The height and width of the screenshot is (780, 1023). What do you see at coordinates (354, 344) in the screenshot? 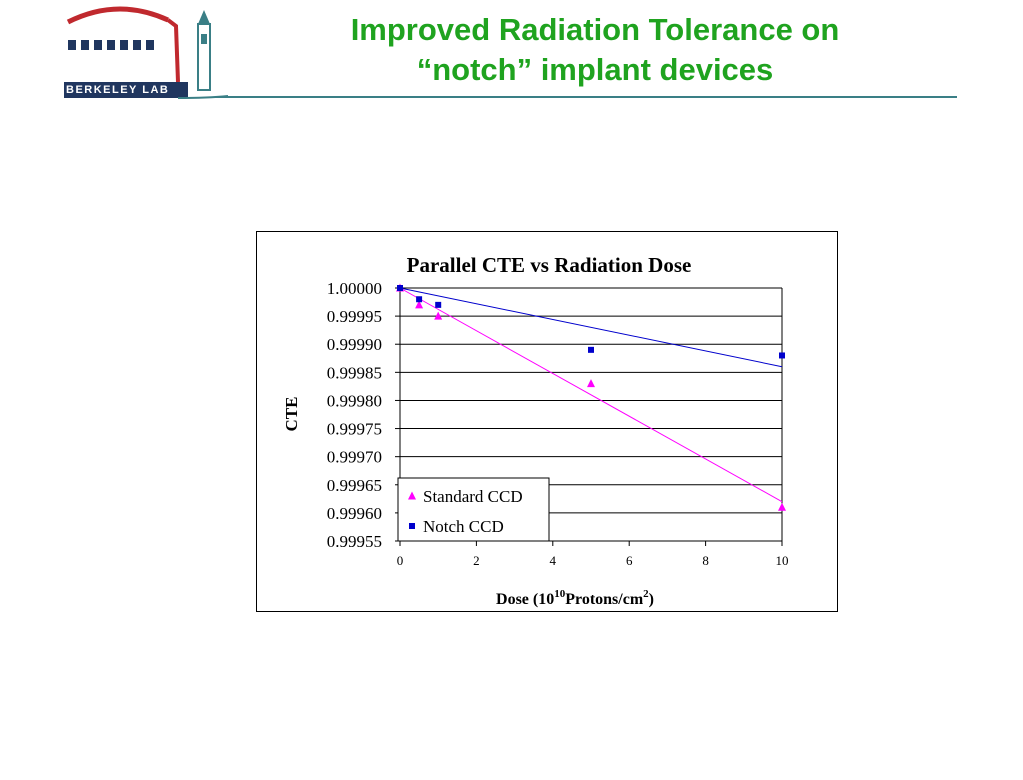
I see `y-tick-label: 0.99990` at bounding box center [354, 344].